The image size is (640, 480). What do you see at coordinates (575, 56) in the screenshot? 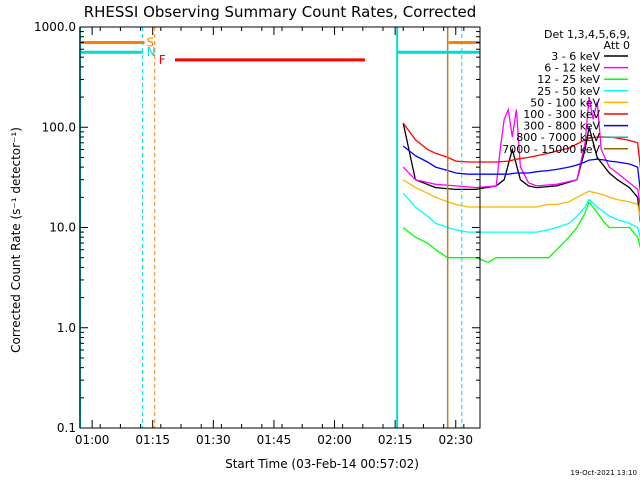
I see `legend-entry: 3 - 6 keV` at bounding box center [575, 56].